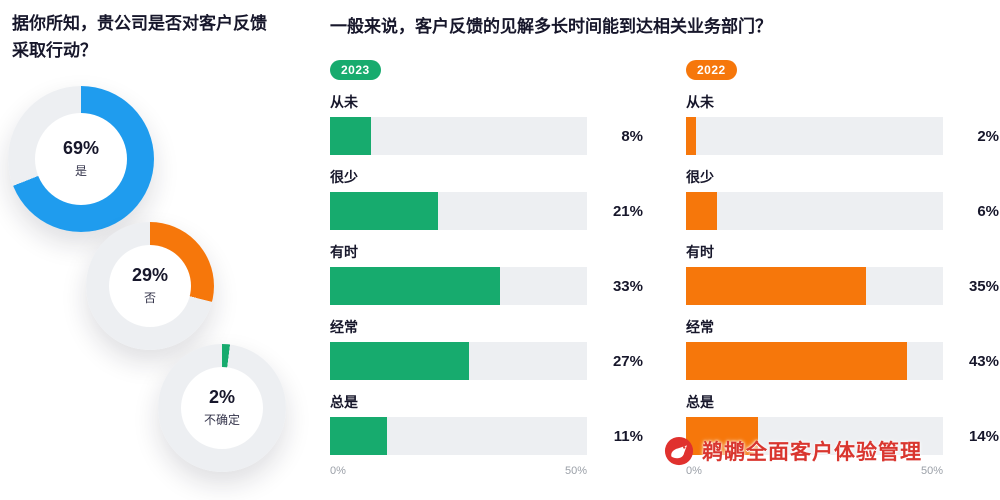 The height and width of the screenshot is (500, 1000). What do you see at coordinates (812, 452) in the screenshot?
I see `watermark-text: 鹈鹕全面客户体验管理` at bounding box center [812, 452].